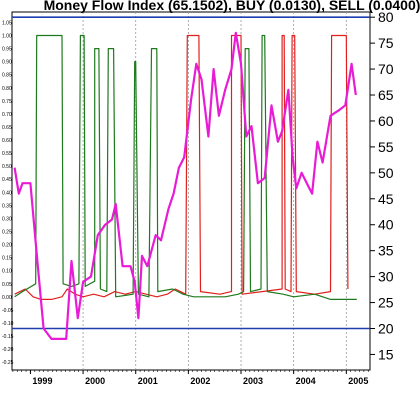 This screenshot has height=400, width=420. What do you see at coordinates (148, 381) in the screenshot?
I see `x-tick-label: 2001` at bounding box center [148, 381].